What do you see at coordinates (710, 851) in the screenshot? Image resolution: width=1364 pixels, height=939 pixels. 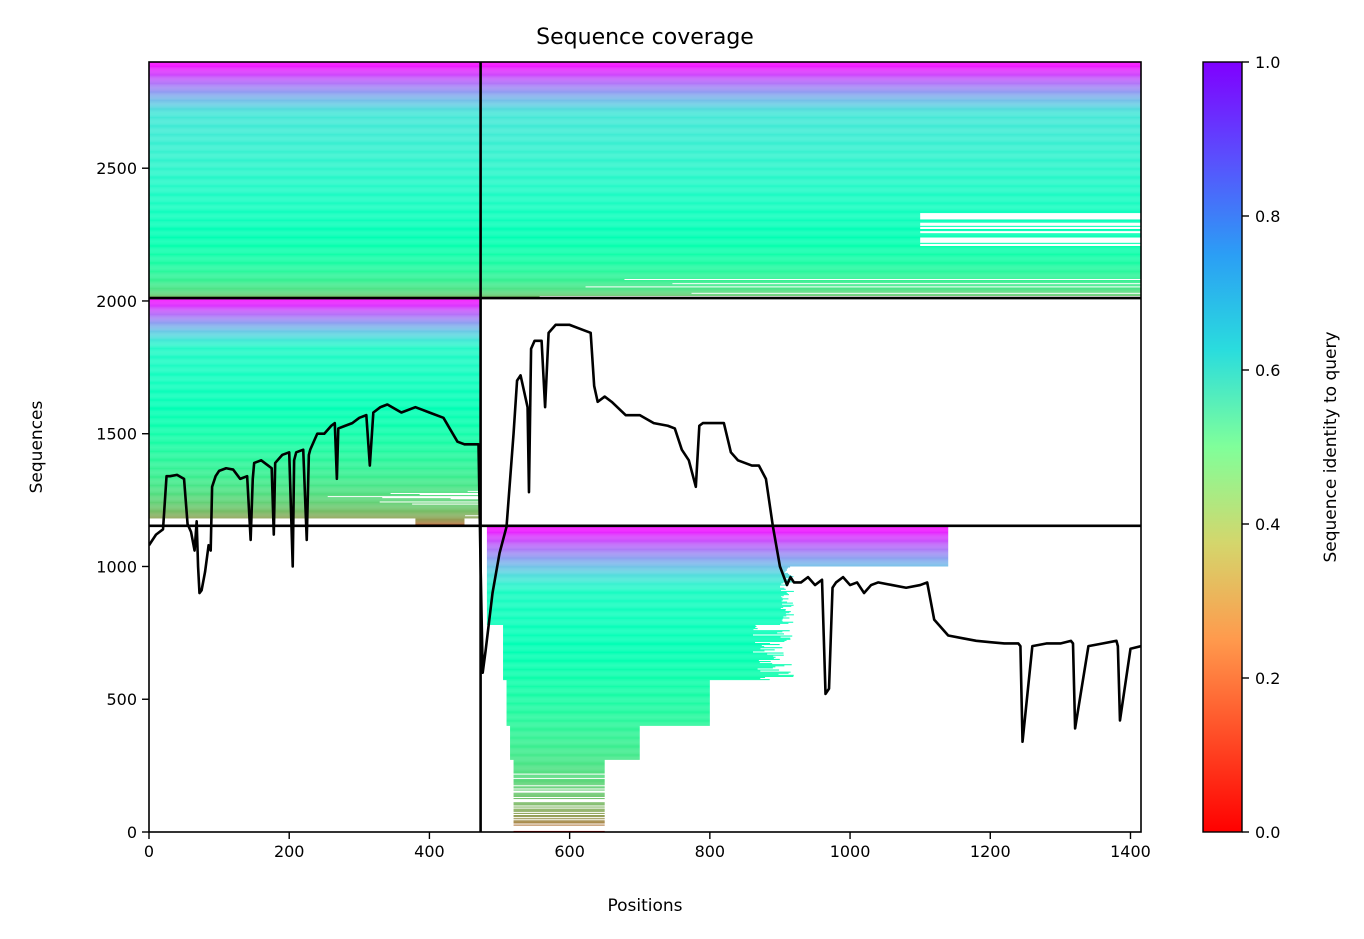 I see `x-tick-label: 800` at bounding box center [710, 851].